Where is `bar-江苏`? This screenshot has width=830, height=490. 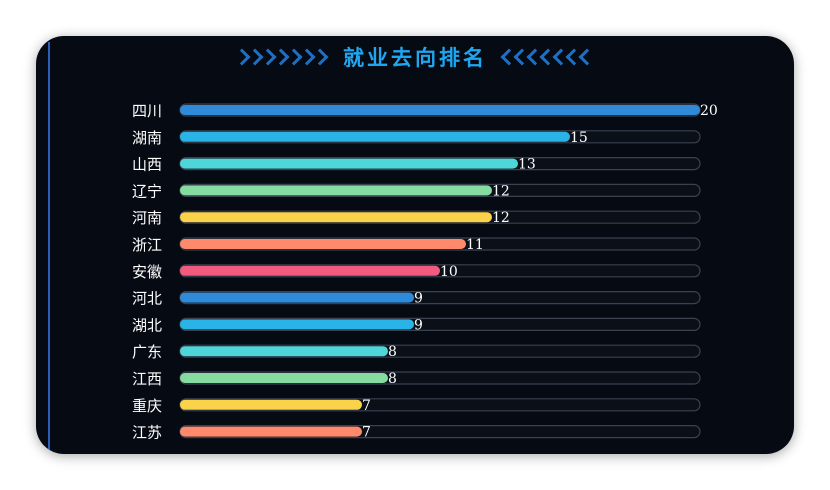
bar-江苏 is located at coordinates (271, 432).